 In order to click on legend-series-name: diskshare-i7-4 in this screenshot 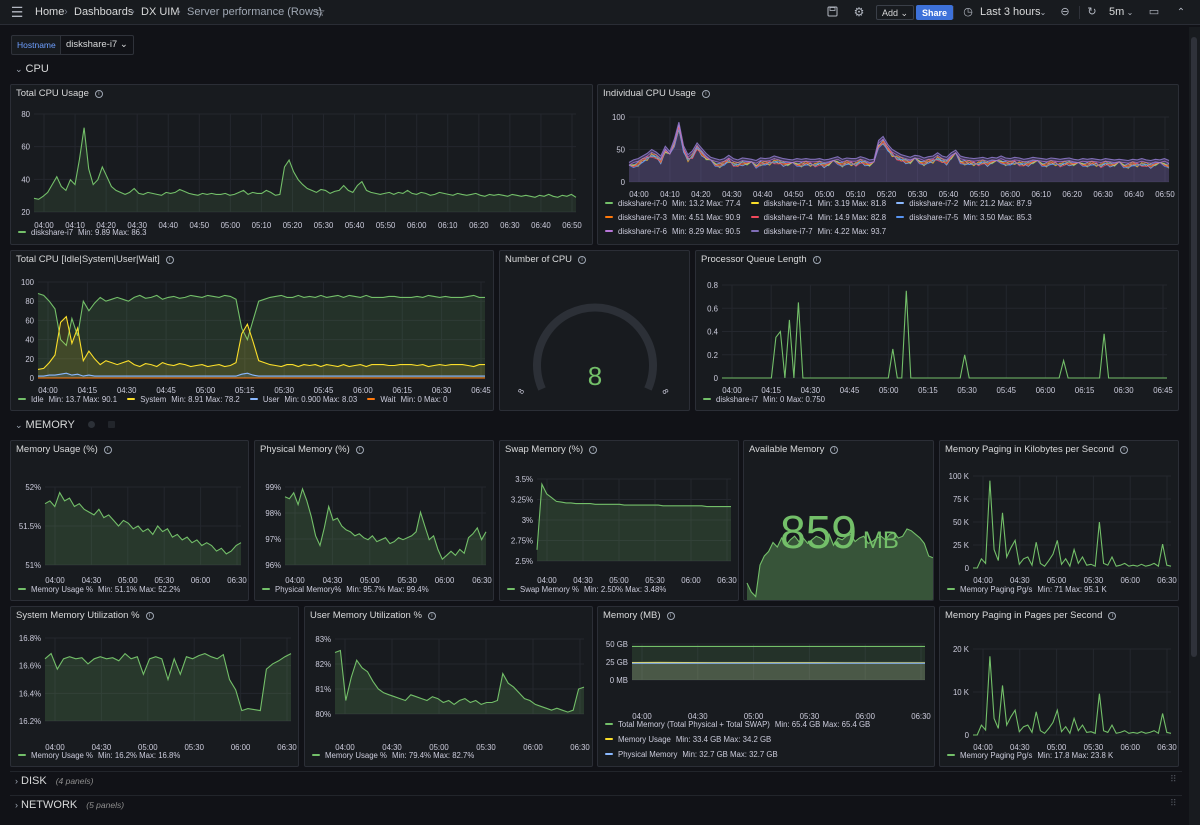, I will do `click(788, 217)`.